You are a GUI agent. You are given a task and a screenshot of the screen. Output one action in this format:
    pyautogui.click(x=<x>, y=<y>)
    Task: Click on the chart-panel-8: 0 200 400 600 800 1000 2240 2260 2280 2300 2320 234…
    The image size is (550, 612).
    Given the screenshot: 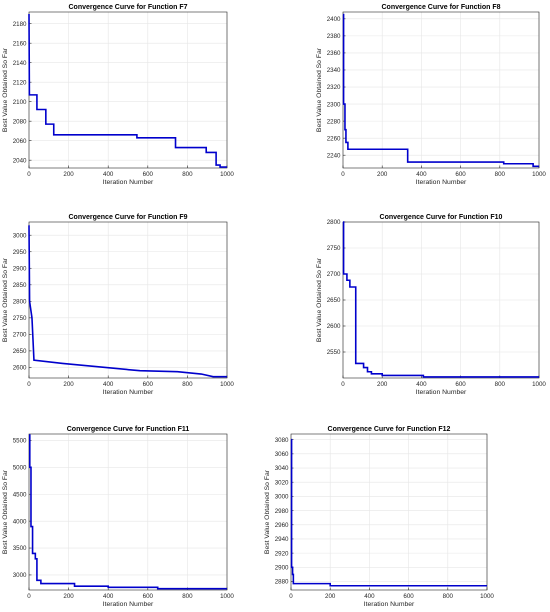 What is the action you would take?
    pyautogui.click(x=431, y=95)
    